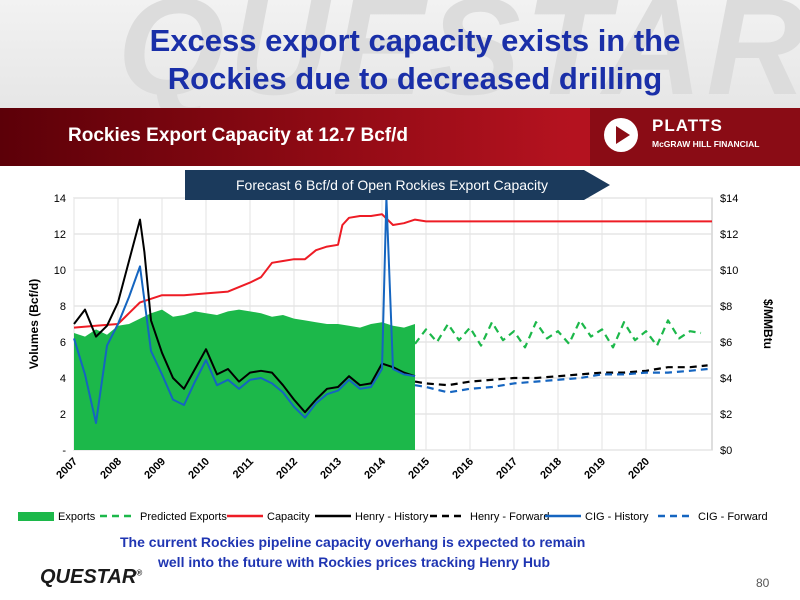  I want to click on y-tick-left: 4, so click(63, 379).